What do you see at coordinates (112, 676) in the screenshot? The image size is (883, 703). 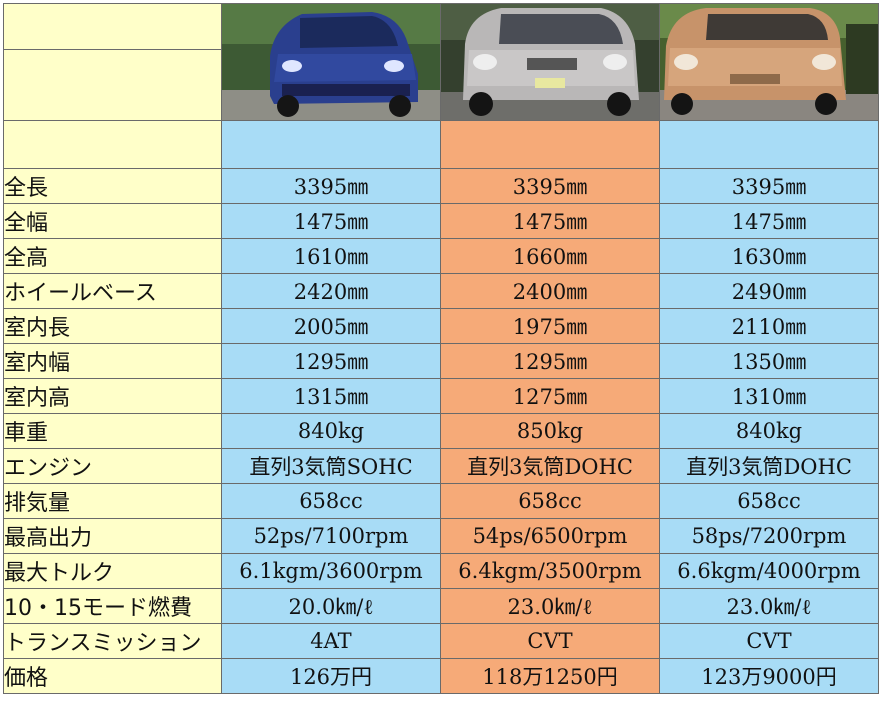 I see `row-label: 価格` at bounding box center [112, 676].